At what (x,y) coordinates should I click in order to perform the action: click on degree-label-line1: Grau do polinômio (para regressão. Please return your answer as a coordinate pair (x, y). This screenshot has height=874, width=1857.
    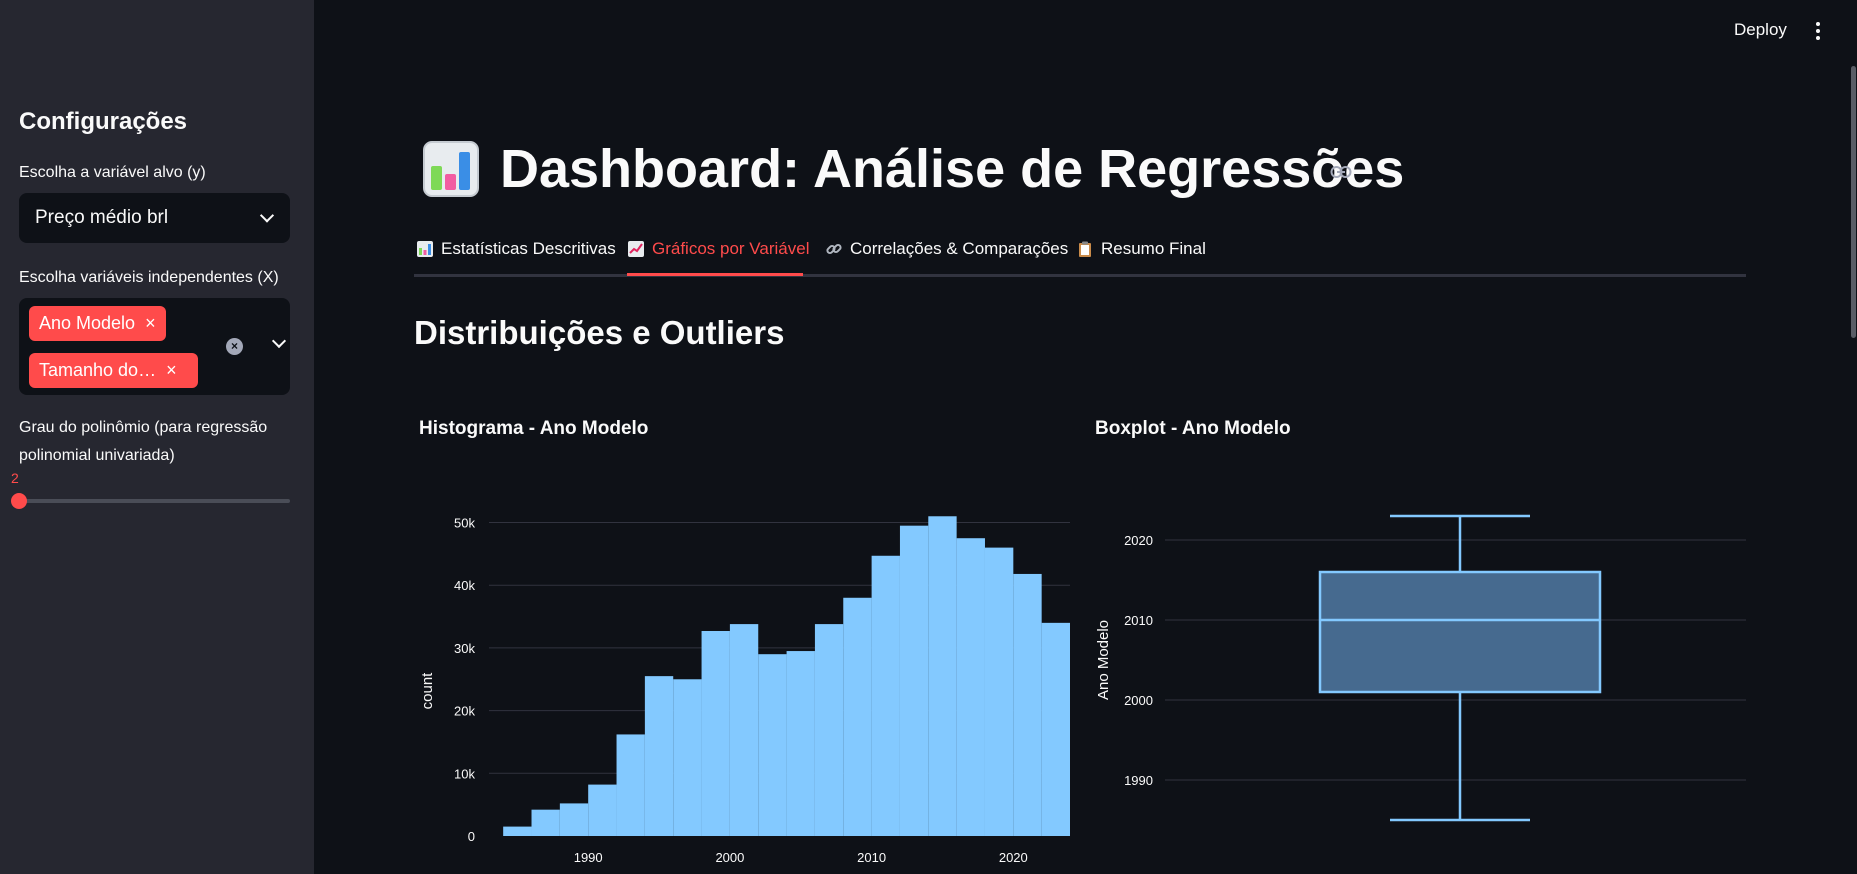
    Looking at the image, I should click on (143, 427).